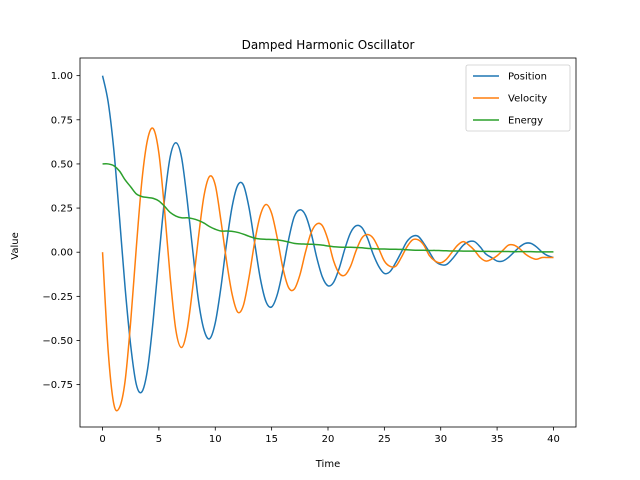 The height and width of the screenshot is (480, 640). I want to click on legend-box, so click(518, 98).